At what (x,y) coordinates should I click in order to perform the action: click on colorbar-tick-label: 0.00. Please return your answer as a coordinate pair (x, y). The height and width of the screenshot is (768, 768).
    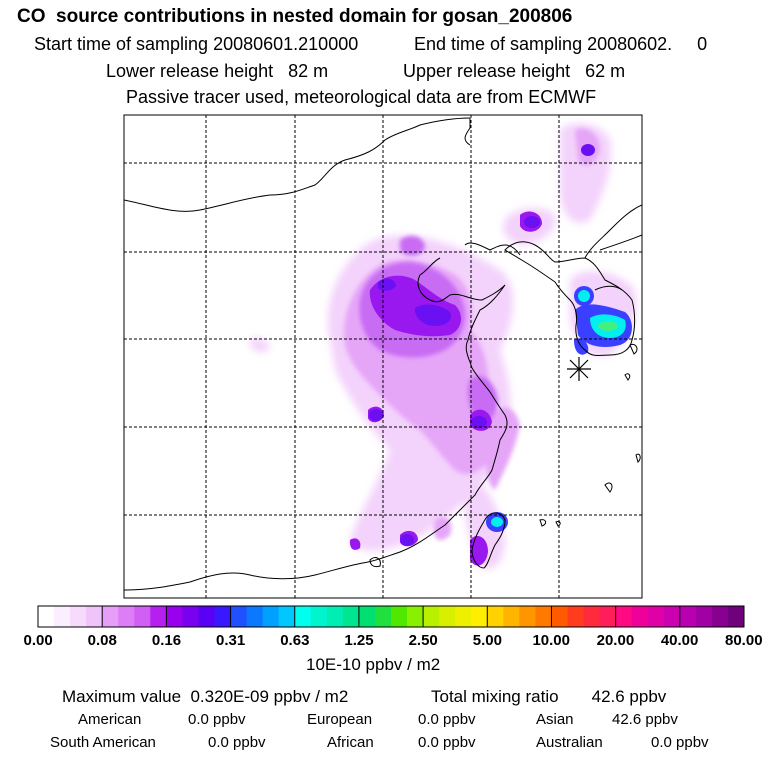
    Looking at the image, I should click on (38, 640).